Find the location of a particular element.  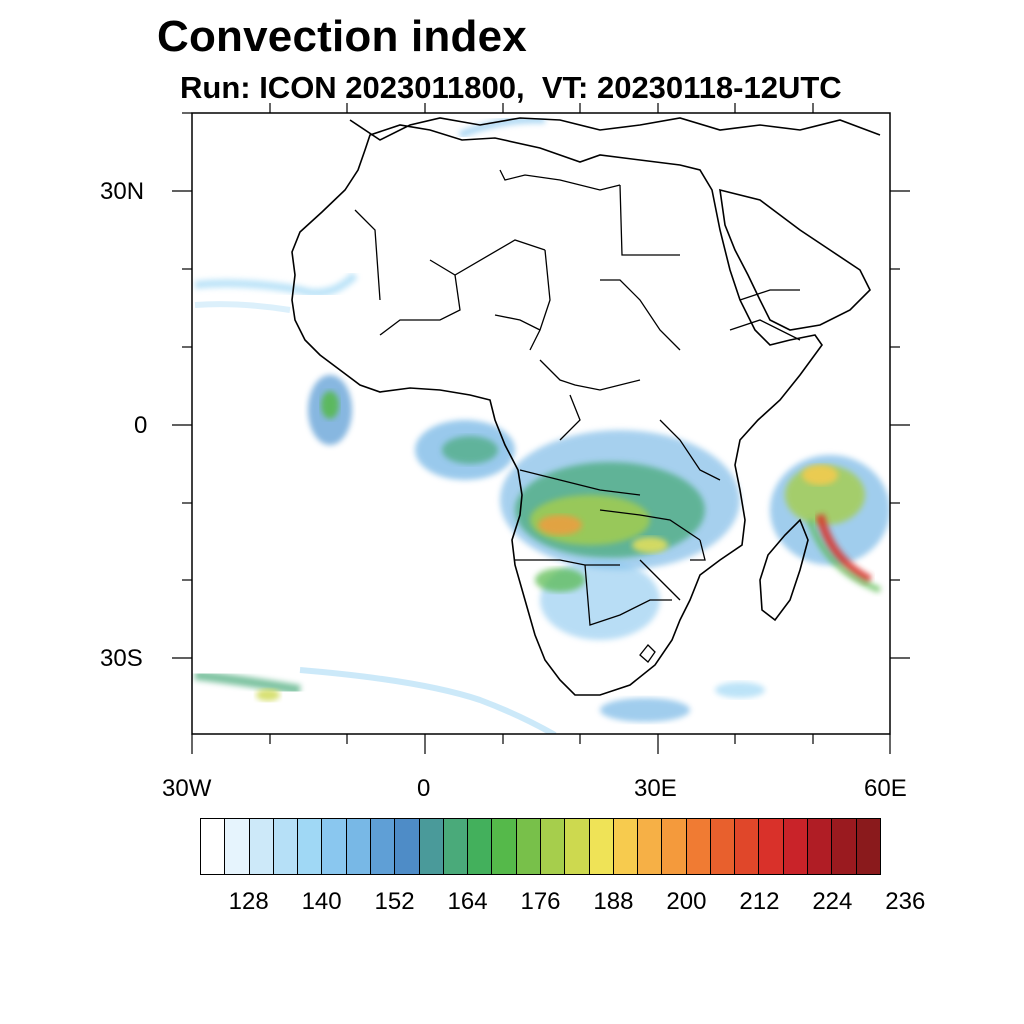

colorbar-label: 140 is located at coordinates (321, 901).